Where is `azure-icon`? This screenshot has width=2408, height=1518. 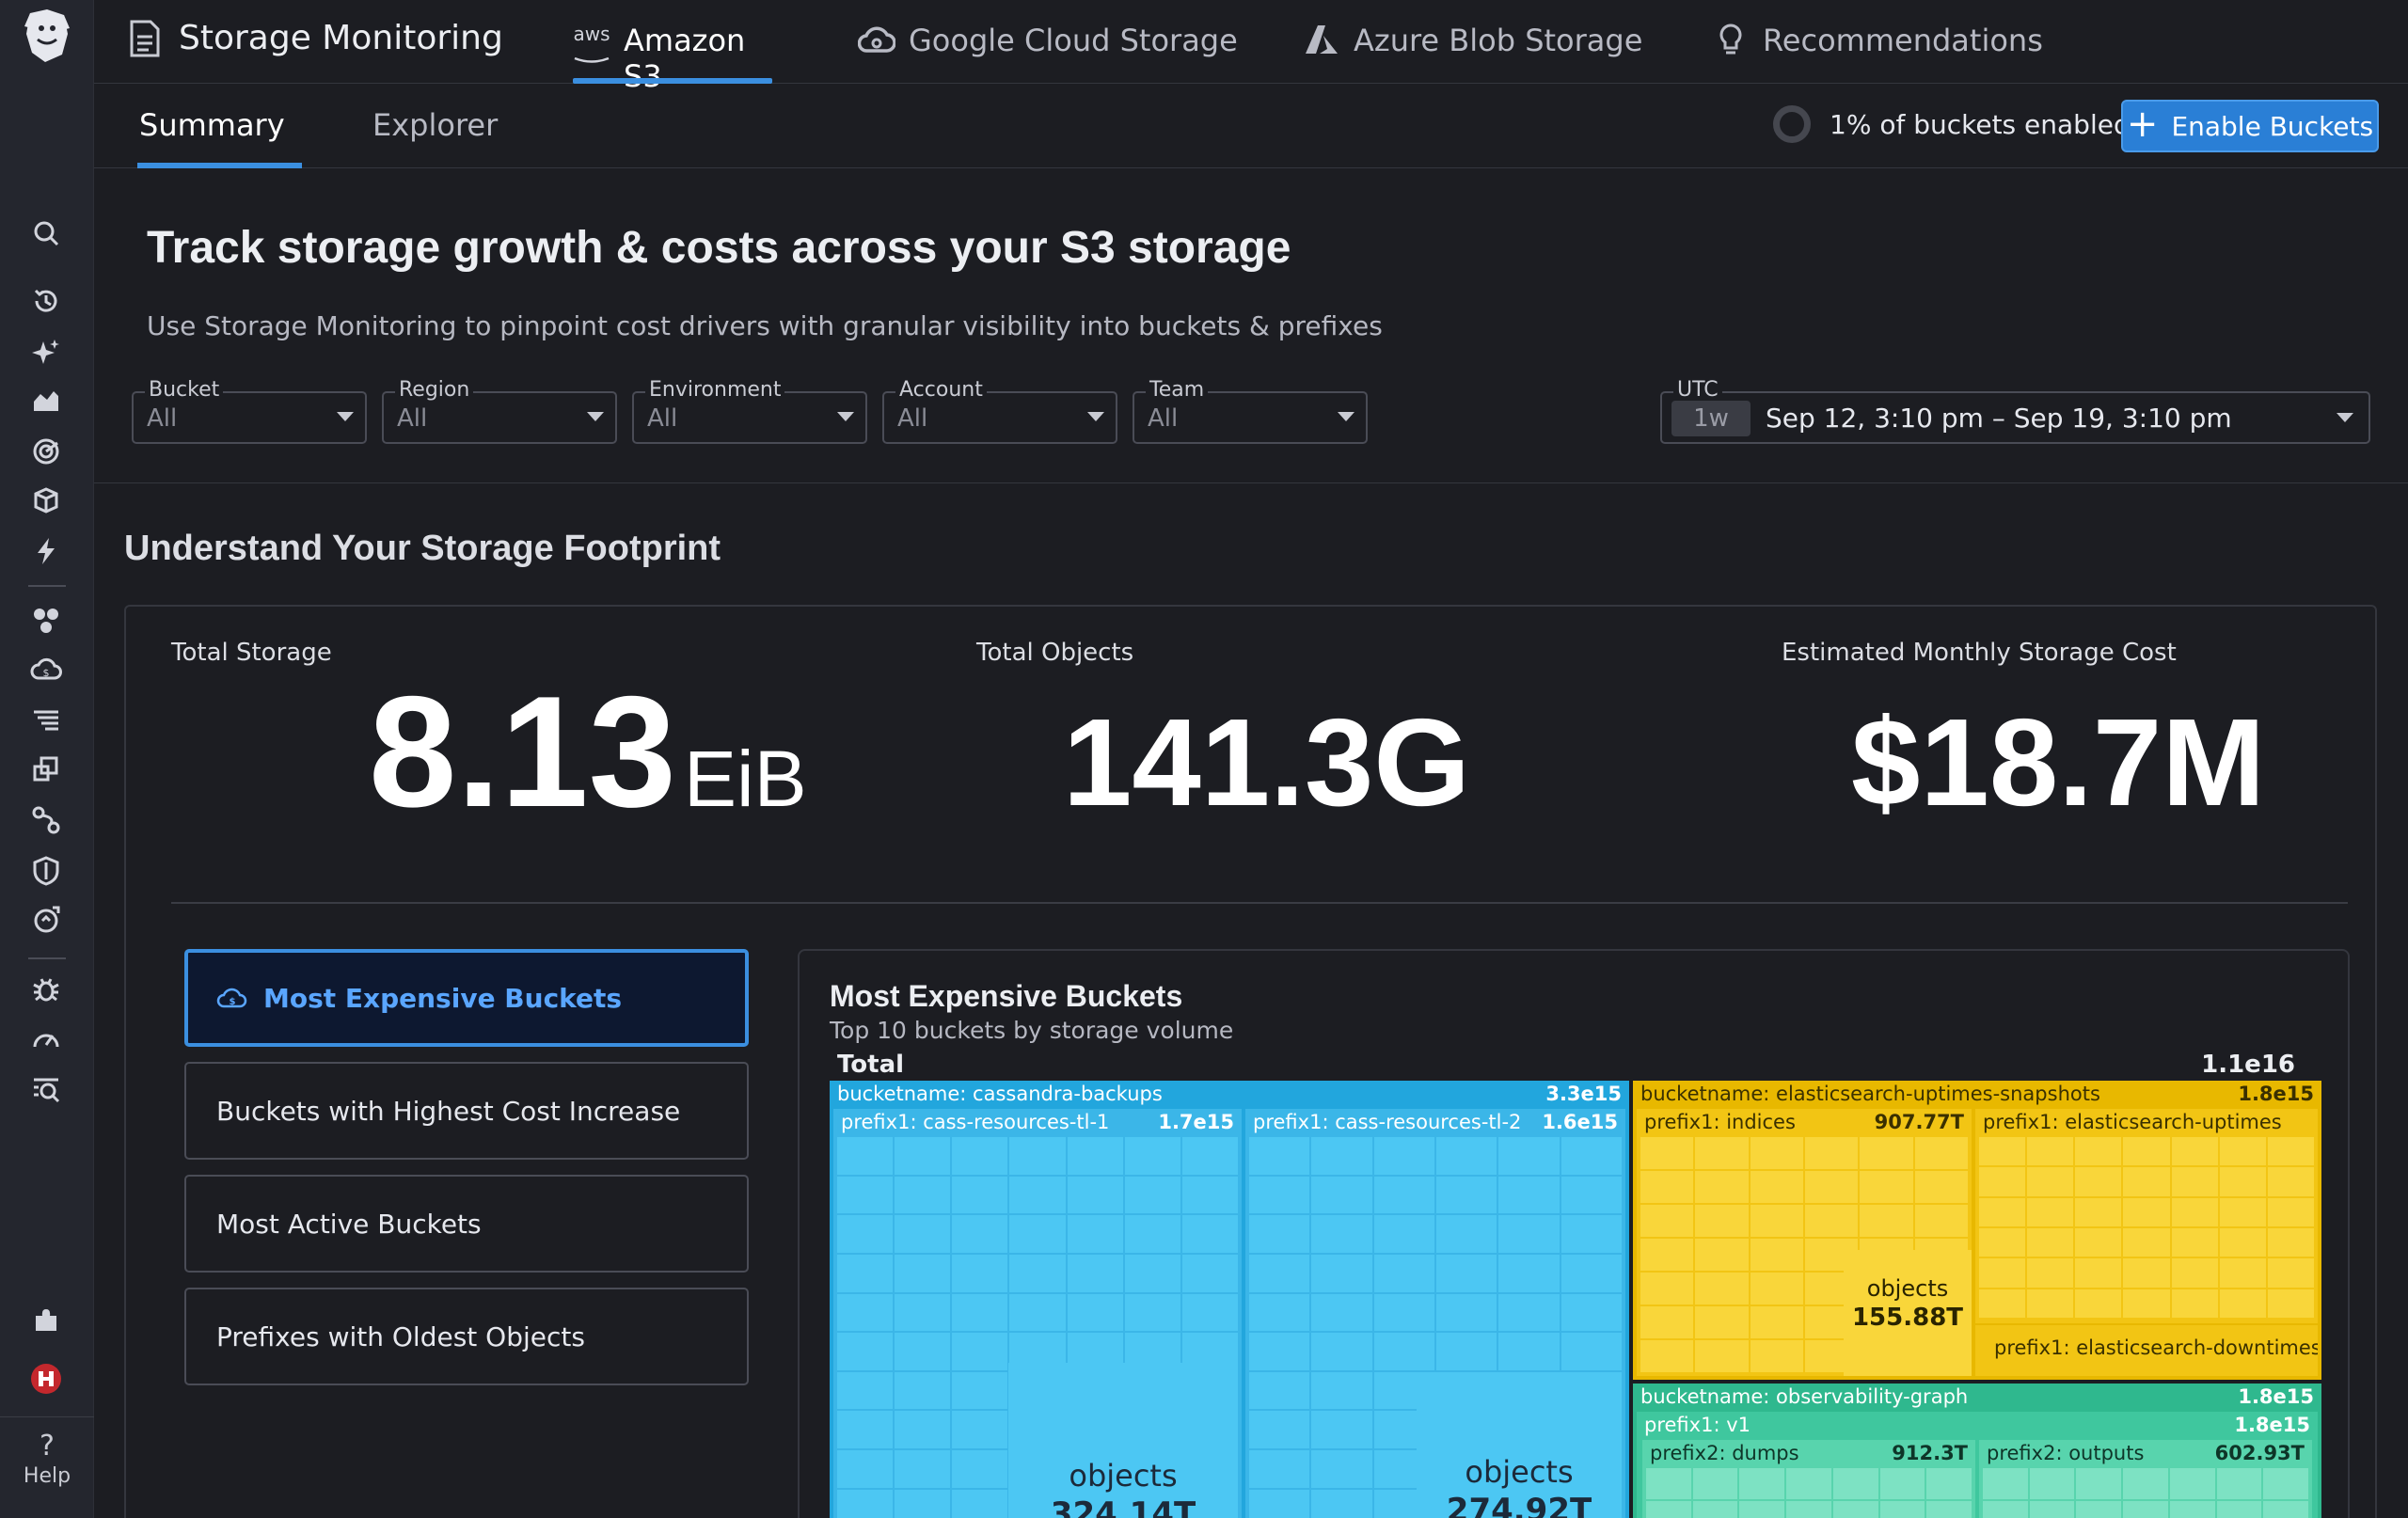
azure-icon is located at coordinates (1322, 40).